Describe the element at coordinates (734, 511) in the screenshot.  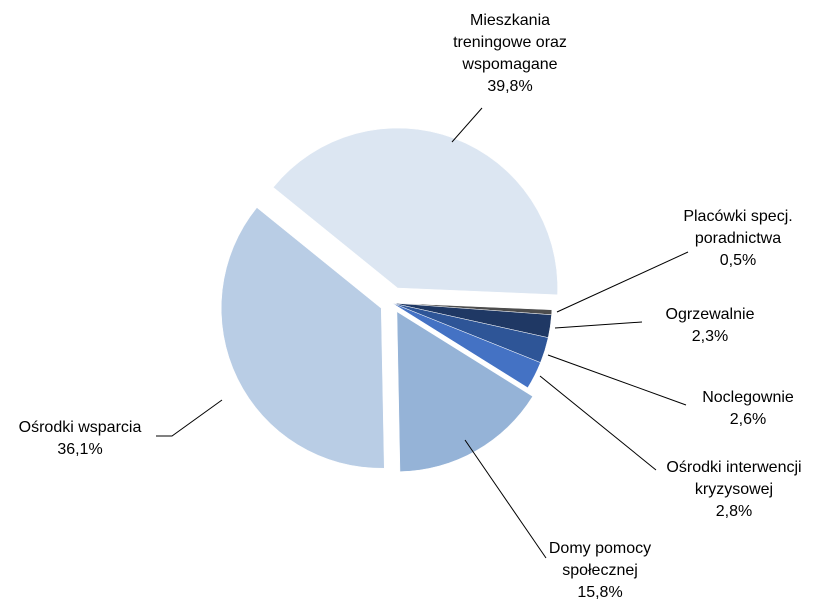
I see `value-label: 2,8%` at that location.